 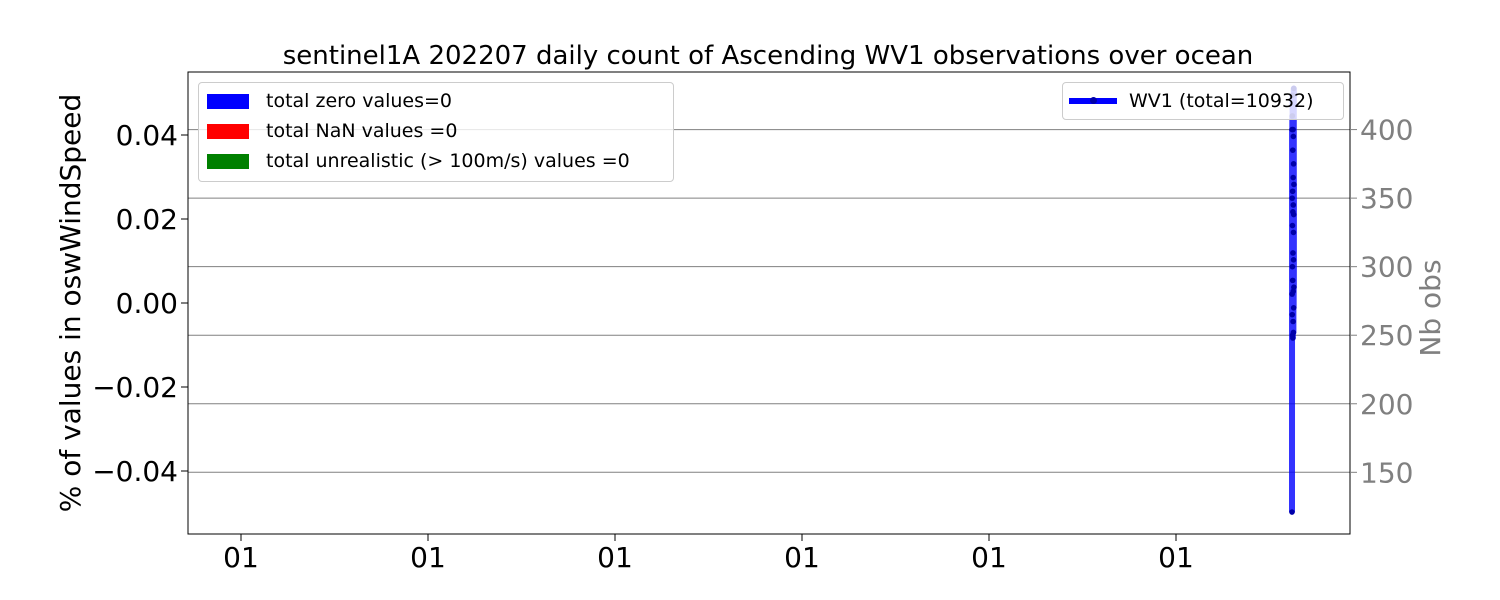 I want to click on left-tick-label: 0.02, so click(x=147, y=219).